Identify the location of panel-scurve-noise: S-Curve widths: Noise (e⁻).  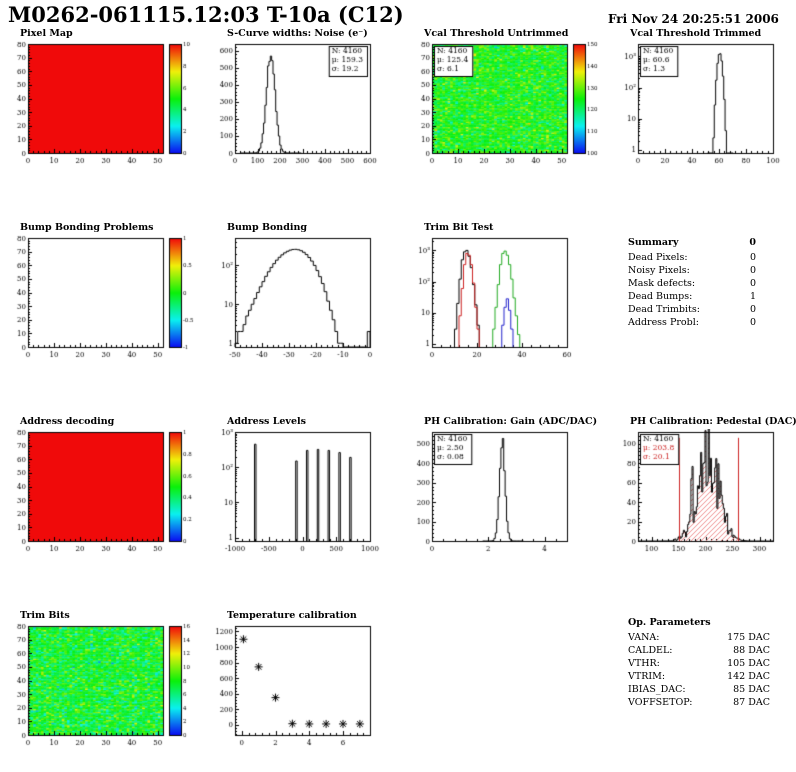
(313, 98).